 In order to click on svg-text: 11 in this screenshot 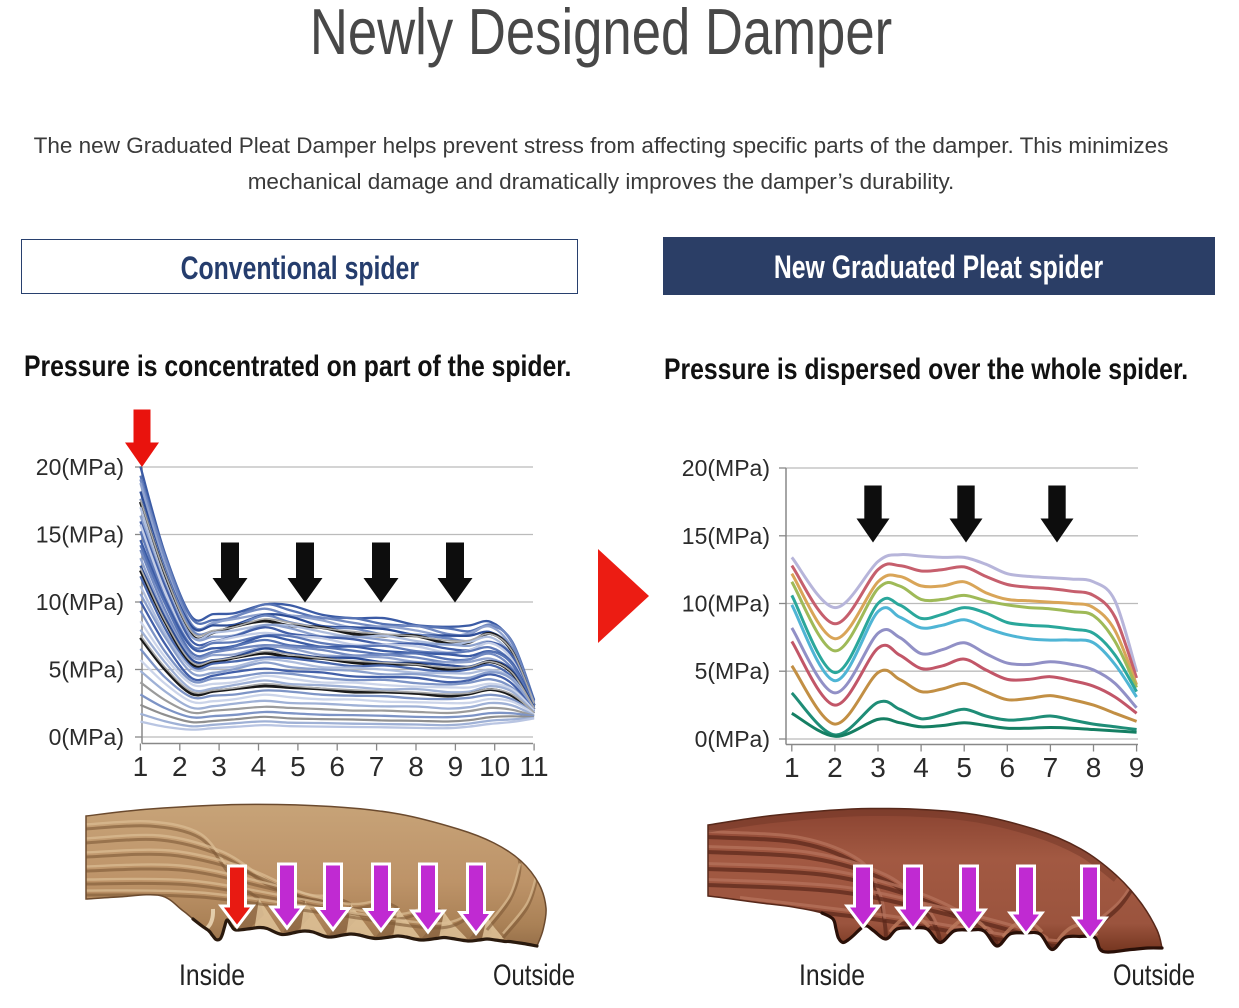, I will do `click(534, 766)`.